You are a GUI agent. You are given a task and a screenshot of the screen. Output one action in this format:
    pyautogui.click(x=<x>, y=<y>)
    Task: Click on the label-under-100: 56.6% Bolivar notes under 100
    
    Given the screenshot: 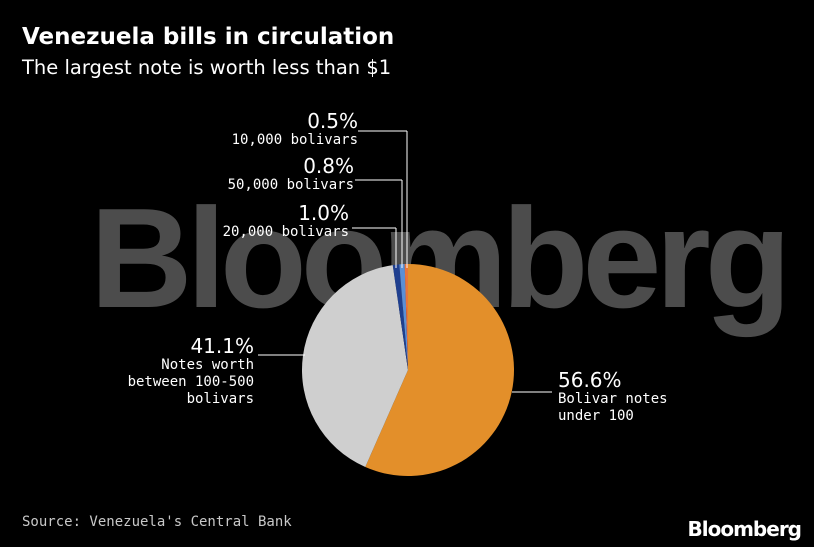 What is the action you would take?
    pyautogui.click(x=613, y=397)
    